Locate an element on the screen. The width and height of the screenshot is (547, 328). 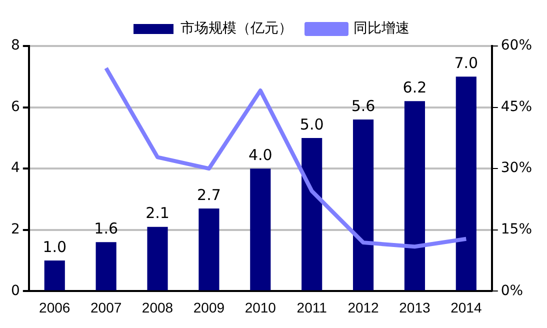
y-tick-label: 0 is located at coordinates (15, 290).